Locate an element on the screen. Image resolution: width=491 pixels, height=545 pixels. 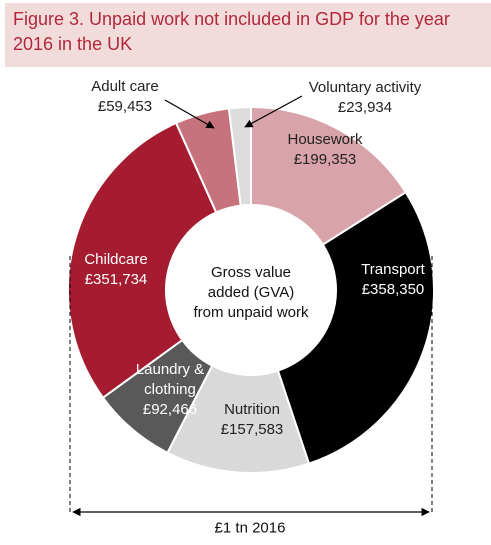
value-label: £59,453 is located at coordinates (125, 106).